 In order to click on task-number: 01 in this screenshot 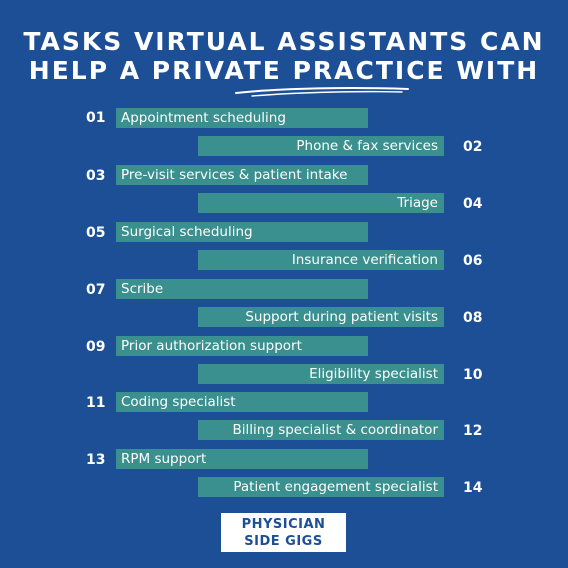, I will do `click(96, 118)`.